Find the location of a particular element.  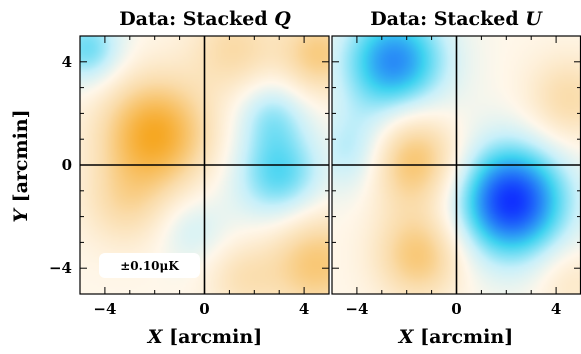

y-axis-label: Y [arcmin] is located at coordinates (21, 165).